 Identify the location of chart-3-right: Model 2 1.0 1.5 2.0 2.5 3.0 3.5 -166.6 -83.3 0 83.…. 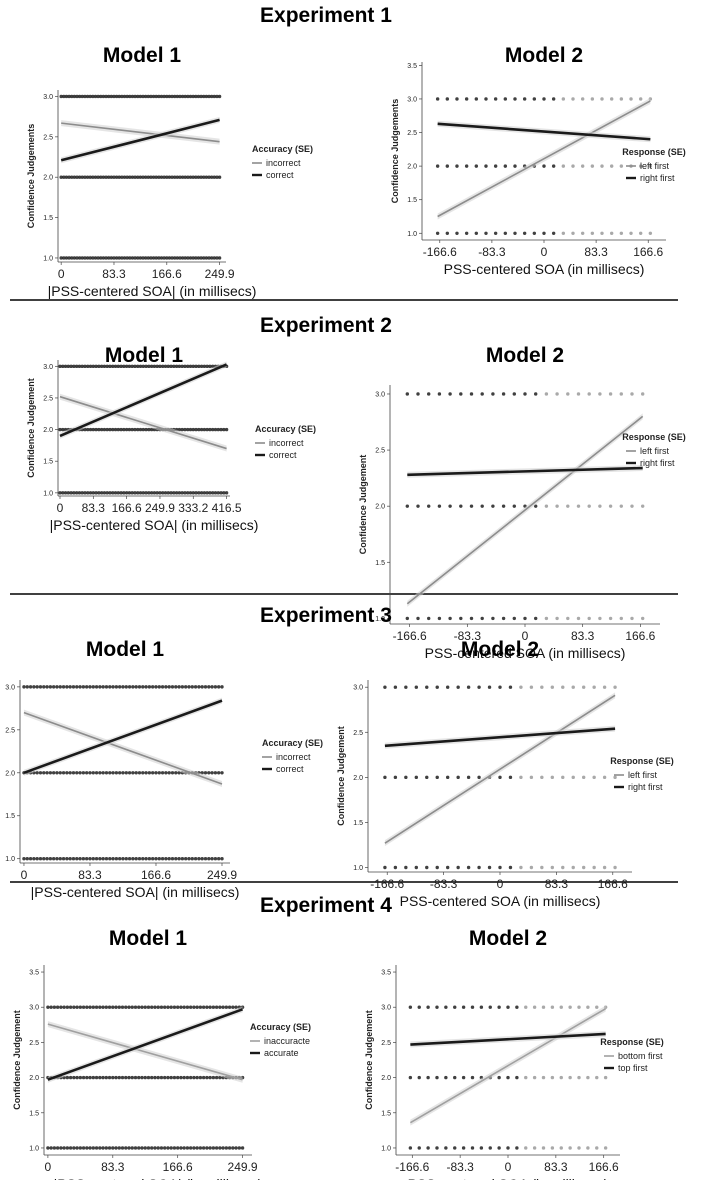
(514, 1053).